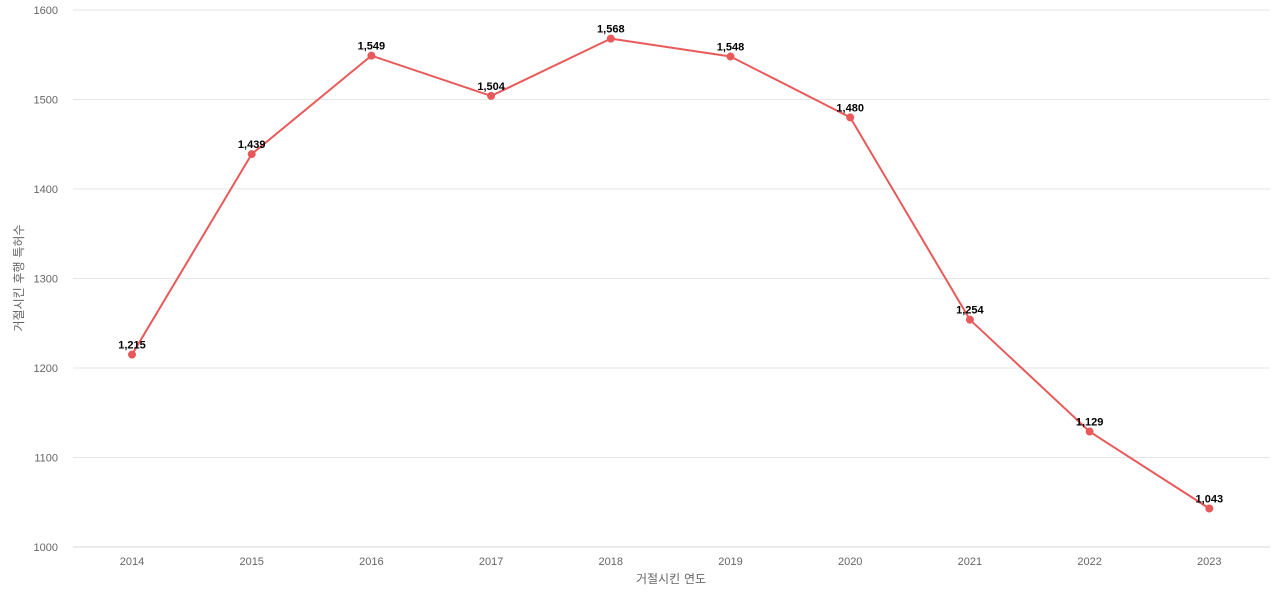 The width and height of the screenshot is (1280, 600). Describe the element at coordinates (46, 11) in the screenshot. I see `y-tick-label: 1600` at that location.